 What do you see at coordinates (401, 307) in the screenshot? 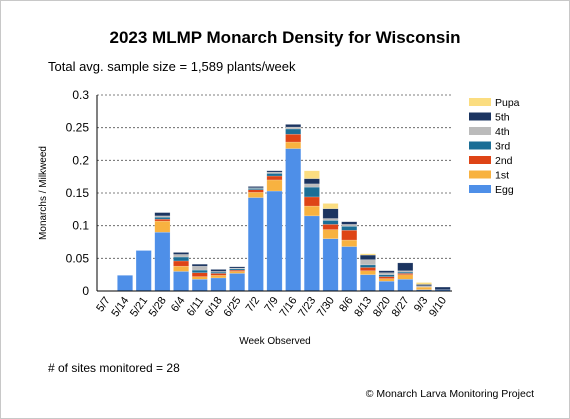
I see `x-tick-label: 8/27` at bounding box center [401, 307].